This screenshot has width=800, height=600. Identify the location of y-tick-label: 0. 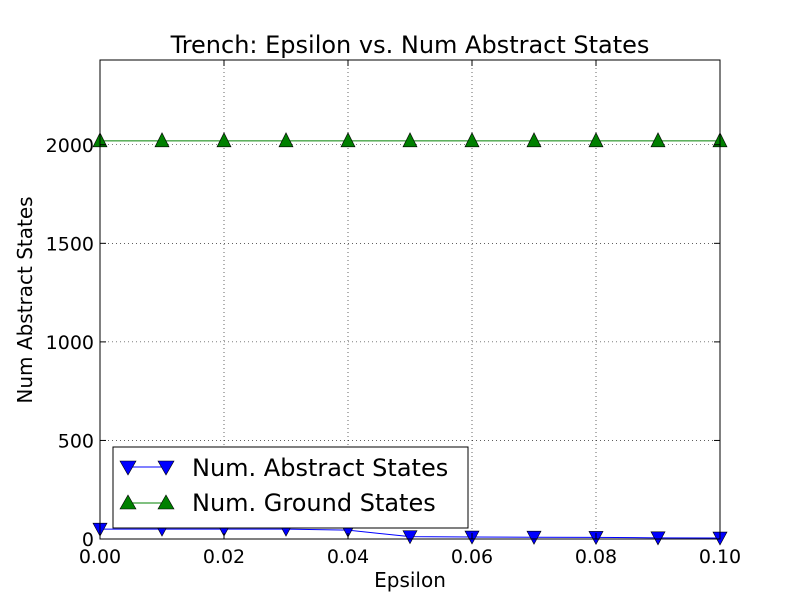
(88, 540).